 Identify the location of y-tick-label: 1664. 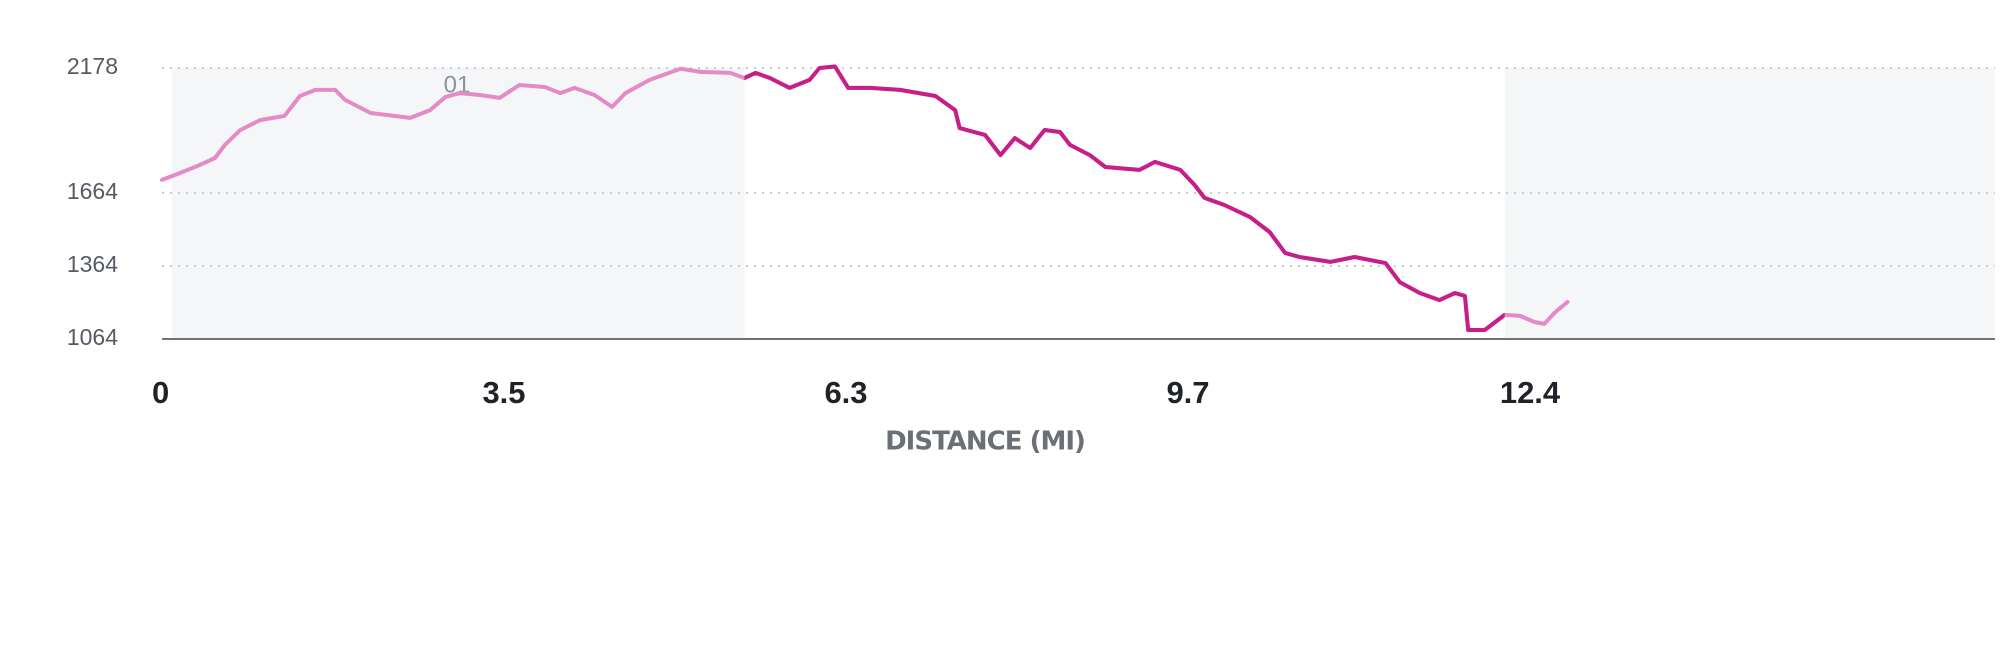
(92, 191).